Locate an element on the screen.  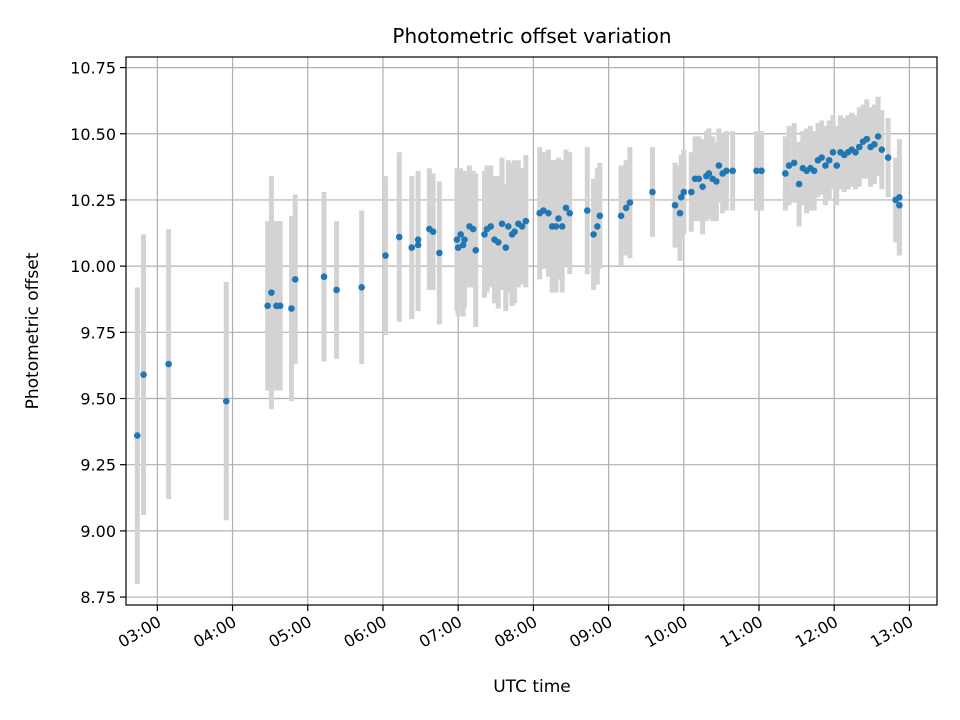
y-tick-label: 10.50 is located at coordinates (93, 134).